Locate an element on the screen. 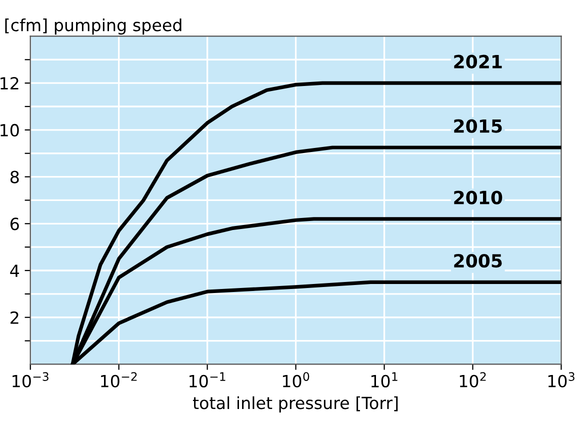 Image resolution: width=584 pixels, height=426 pixels. x-tick-label: 10$^{−1}$ is located at coordinates (208, 380).